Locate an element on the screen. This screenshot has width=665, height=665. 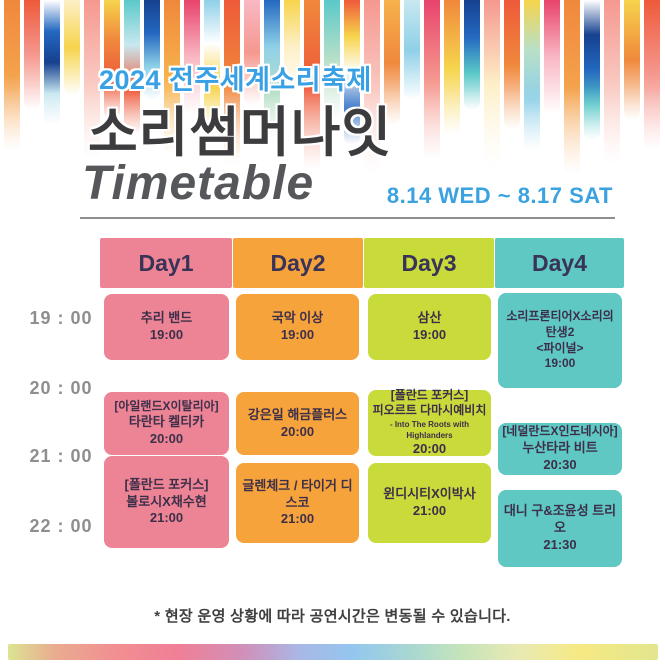
event-title: 추리 밴드 is located at coordinates (166, 318).